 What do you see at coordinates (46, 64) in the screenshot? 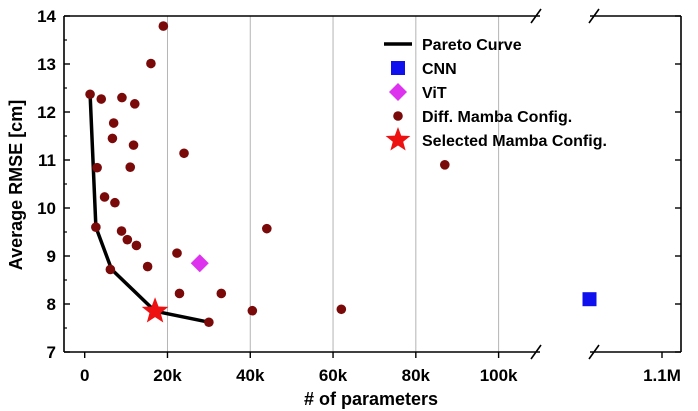
I see `y-tick-label: 13` at bounding box center [46, 64].